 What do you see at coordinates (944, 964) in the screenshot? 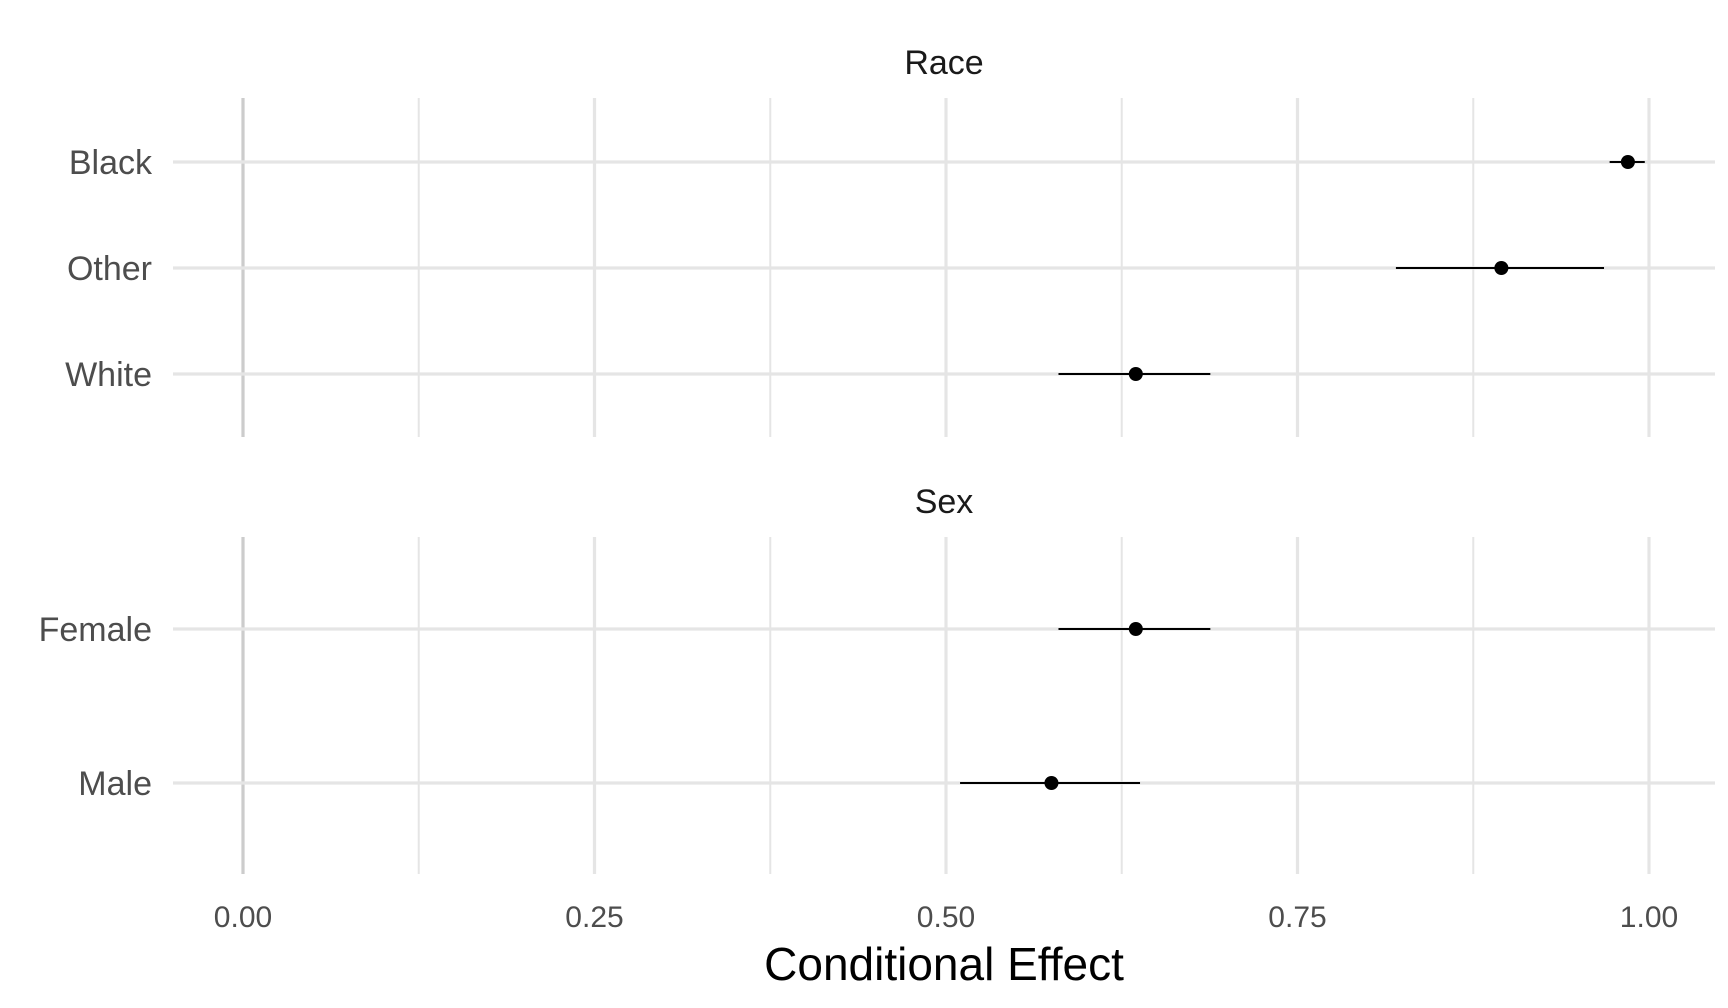
I see `x-axis-label: Conditional Effect` at bounding box center [944, 964].